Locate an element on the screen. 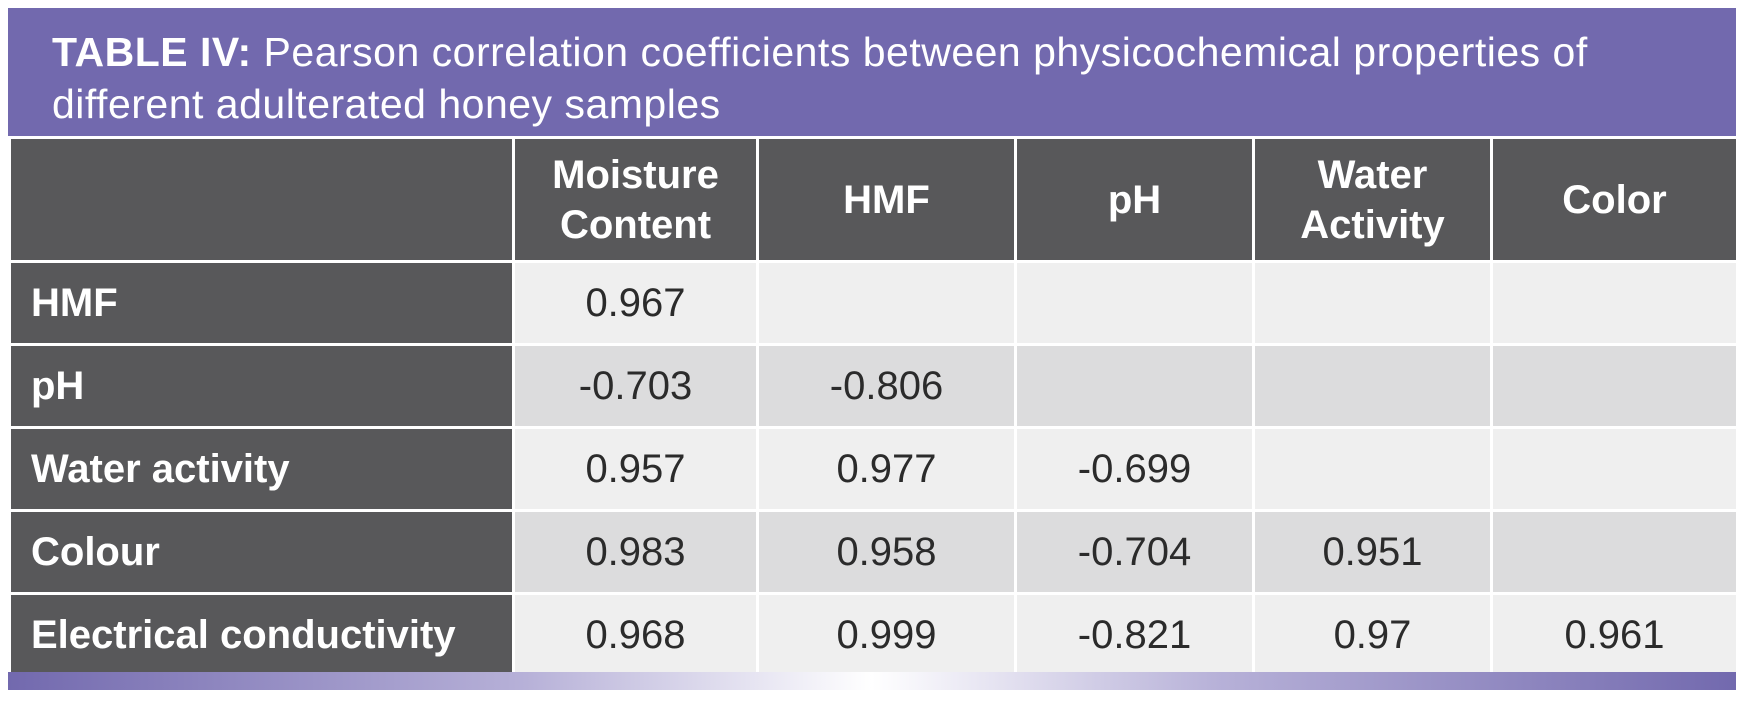 This screenshot has width=1746, height=712. table-cell: 0.977 is located at coordinates (886, 469).